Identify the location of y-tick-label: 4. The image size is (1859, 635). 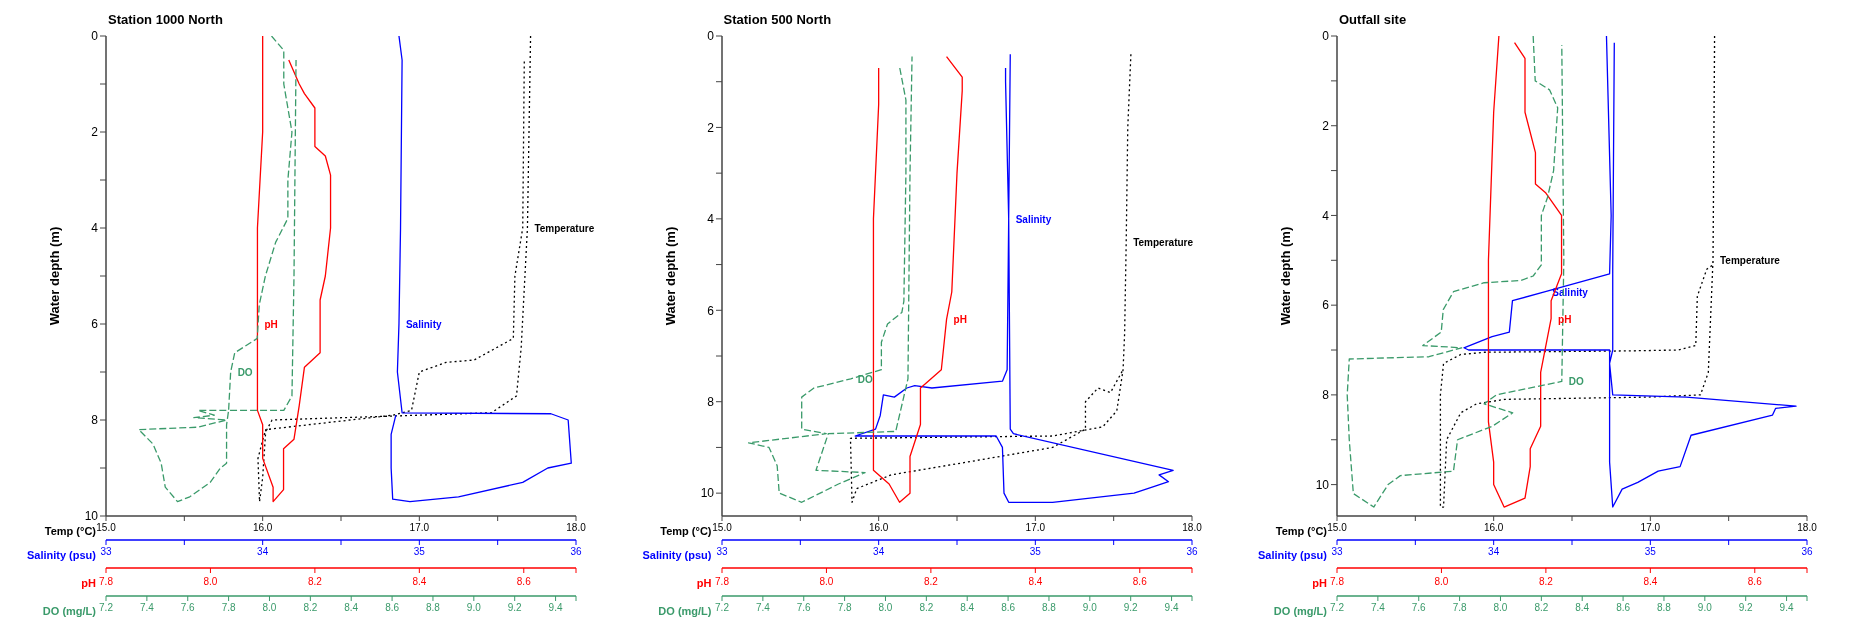
(1326, 215).